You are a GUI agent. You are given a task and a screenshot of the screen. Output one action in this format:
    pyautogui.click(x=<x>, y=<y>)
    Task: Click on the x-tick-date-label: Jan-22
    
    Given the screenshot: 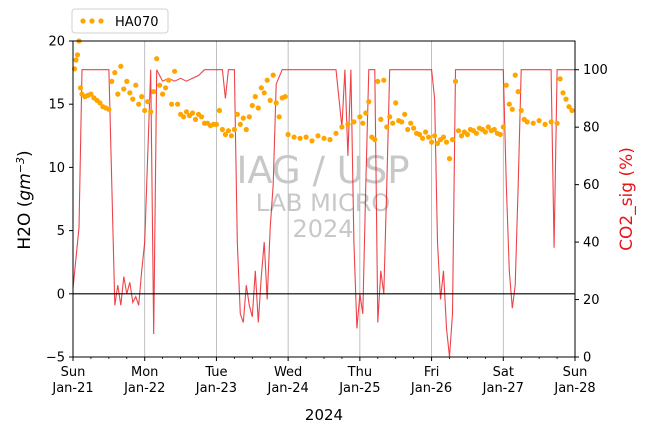 What is the action you would take?
    pyautogui.click(x=144, y=388)
    